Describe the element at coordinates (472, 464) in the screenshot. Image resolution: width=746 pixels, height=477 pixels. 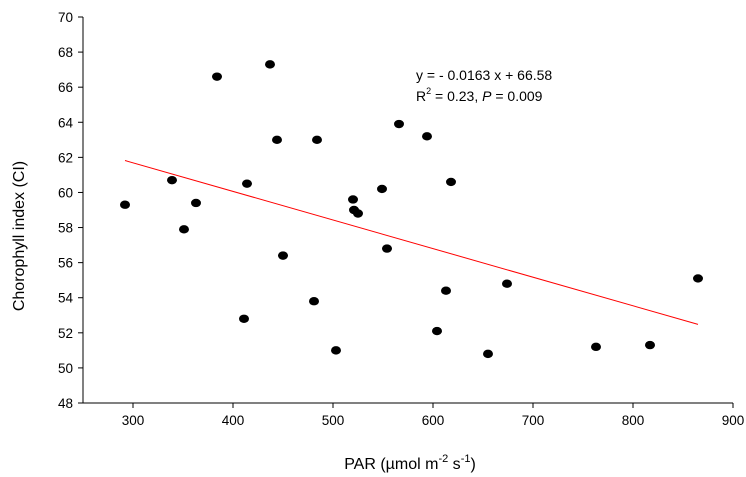
I see `x-axis-title-end: )` at that location.